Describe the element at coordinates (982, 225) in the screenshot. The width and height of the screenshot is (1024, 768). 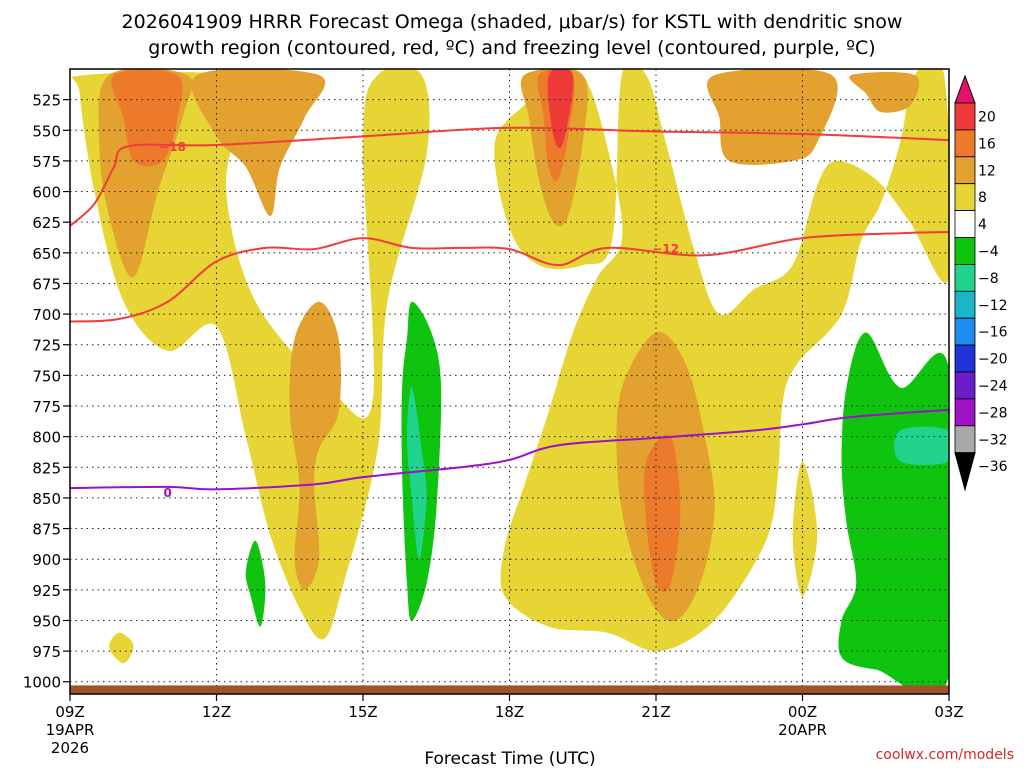
I see `colorbar-label: 4` at that location.